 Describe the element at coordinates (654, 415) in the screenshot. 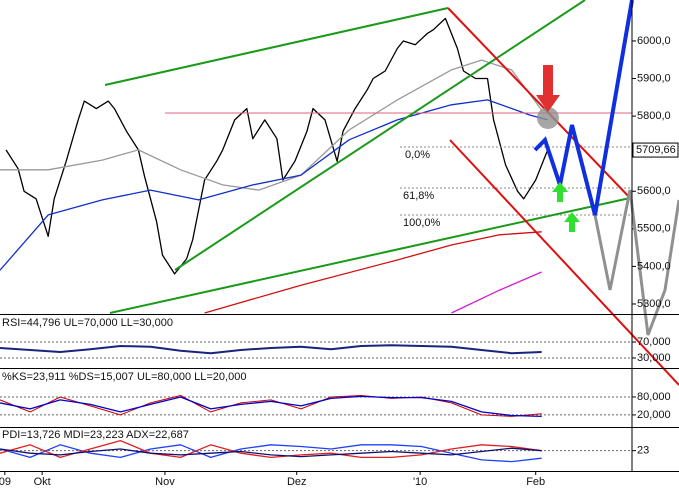

I see `y-tick-label: 20,000` at that location.